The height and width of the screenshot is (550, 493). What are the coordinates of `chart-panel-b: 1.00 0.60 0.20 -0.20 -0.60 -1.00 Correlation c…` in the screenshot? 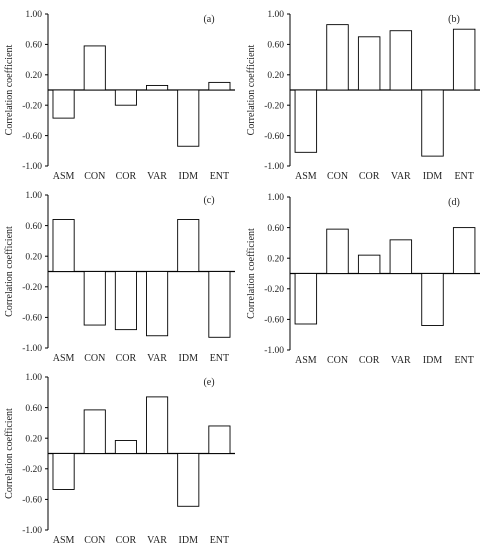 It's located at (363, 96).